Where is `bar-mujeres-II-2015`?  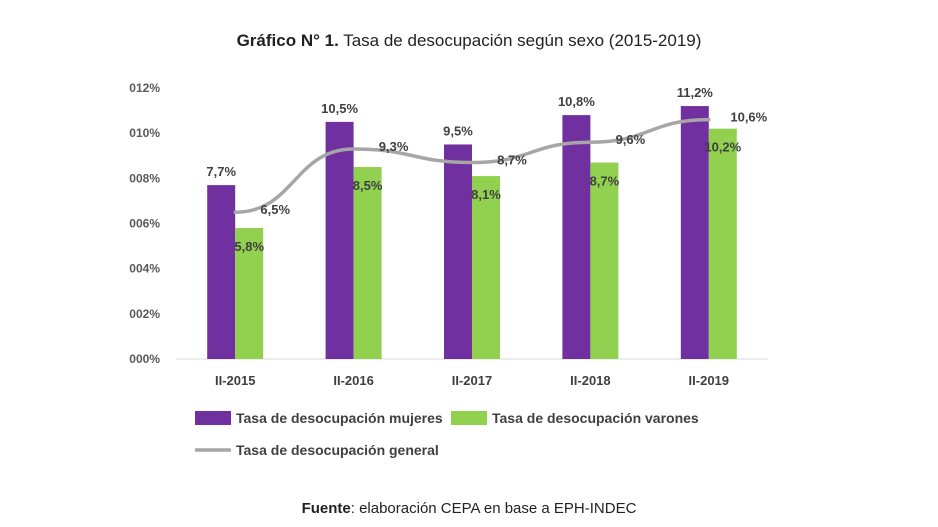 bar-mujeres-II-2015 is located at coordinates (221, 272).